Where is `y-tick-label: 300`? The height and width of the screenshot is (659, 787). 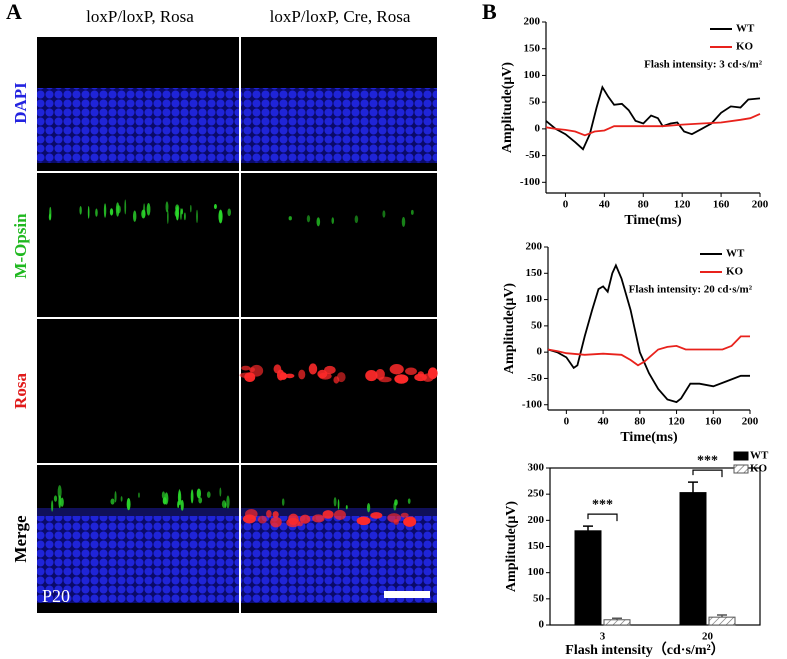 y-tick-label: 300 is located at coordinates (536, 468).